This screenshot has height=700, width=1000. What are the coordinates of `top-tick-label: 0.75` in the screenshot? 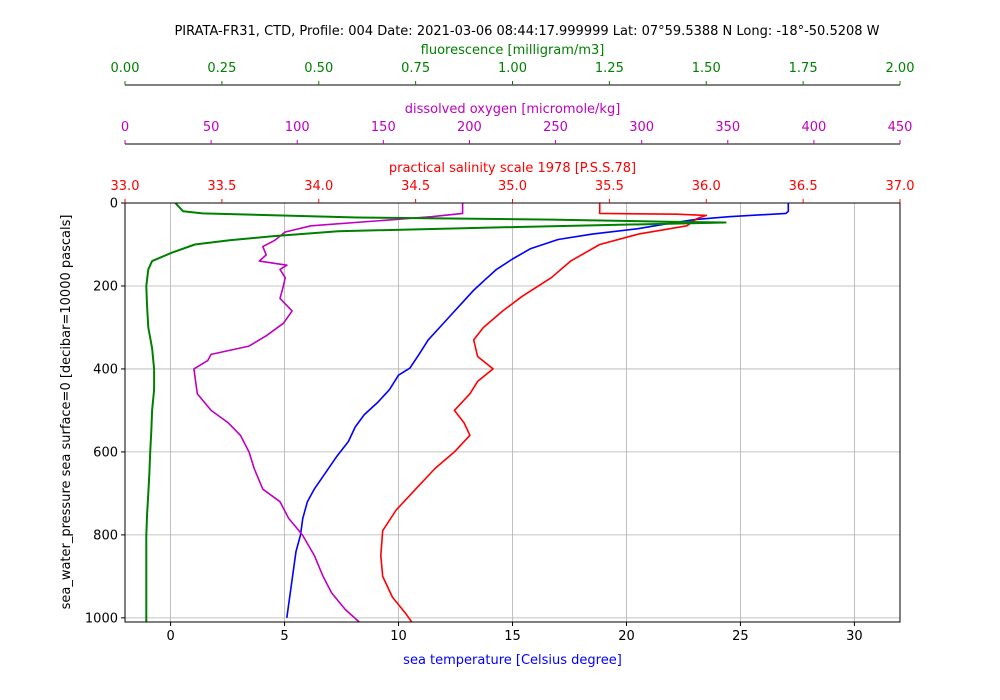 It's located at (415, 68).